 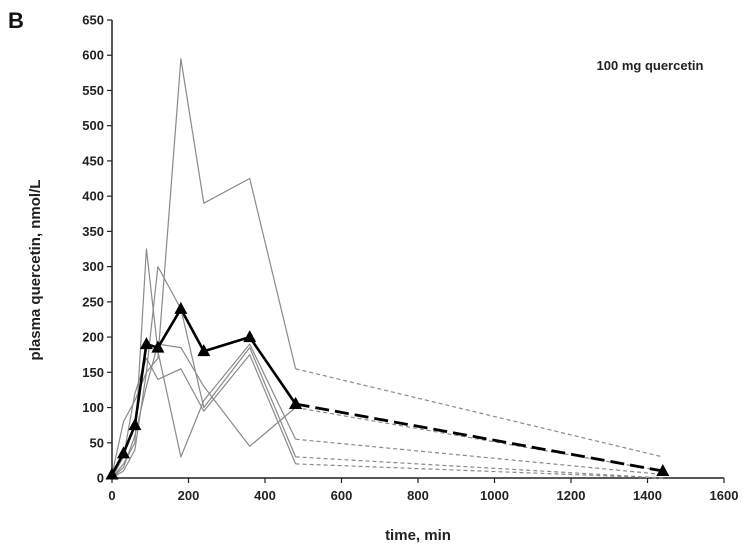 I want to click on y-tick-label: 450, so click(x=93, y=160).